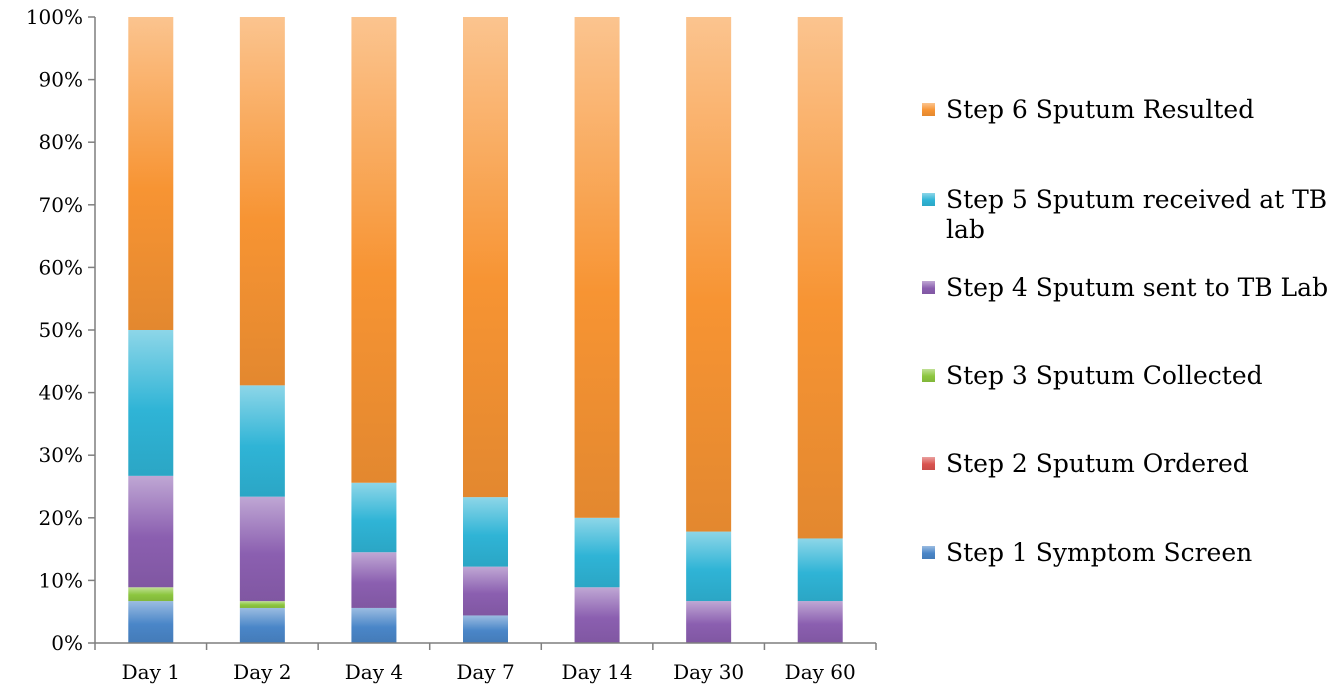 The width and height of the screenshot is (1337, 692). I want to click on legend-item: Step 5 Sputum received at TB lab, so click(1124, 214).